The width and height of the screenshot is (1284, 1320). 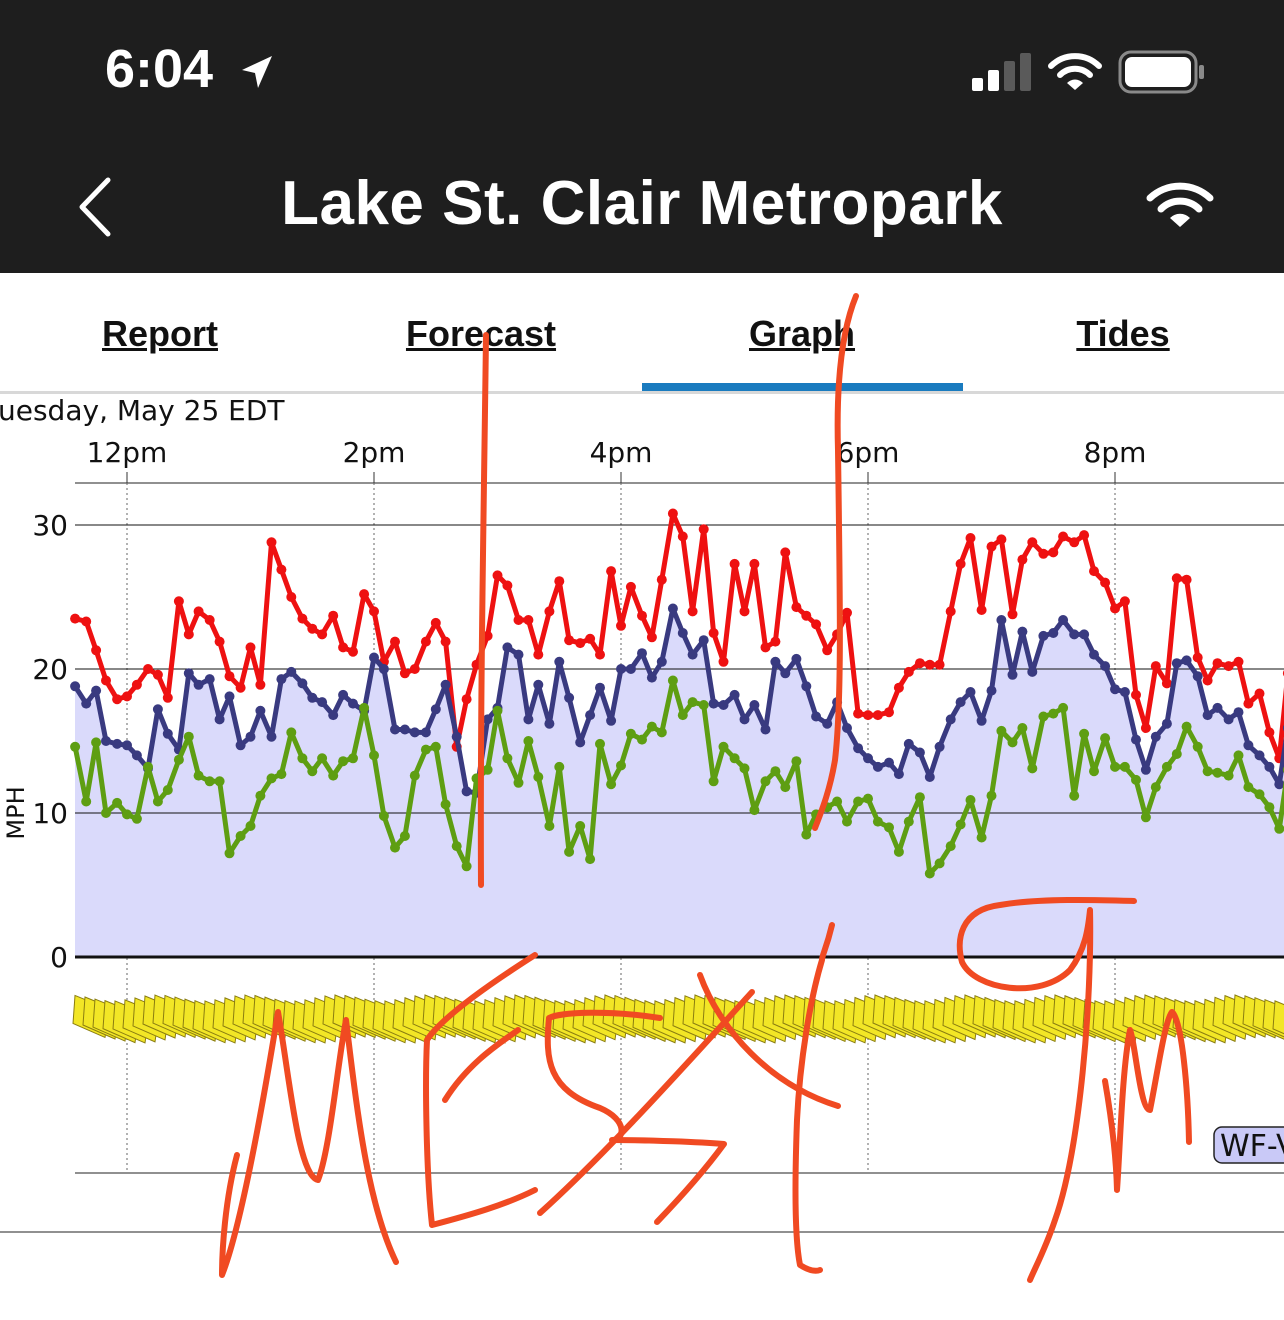 I want to click on tab-graph: Graph, so click(x=802, y=333).